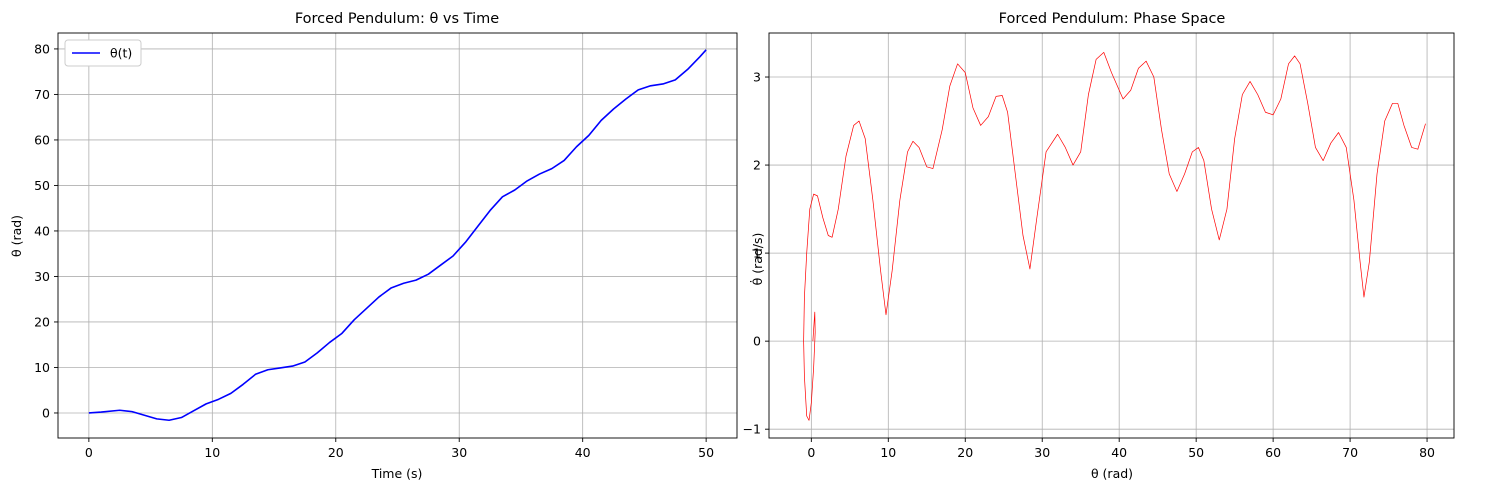 This screenshot has width=1490, height=490. I want to click on y-tick-label: 30, so click(42, 276).